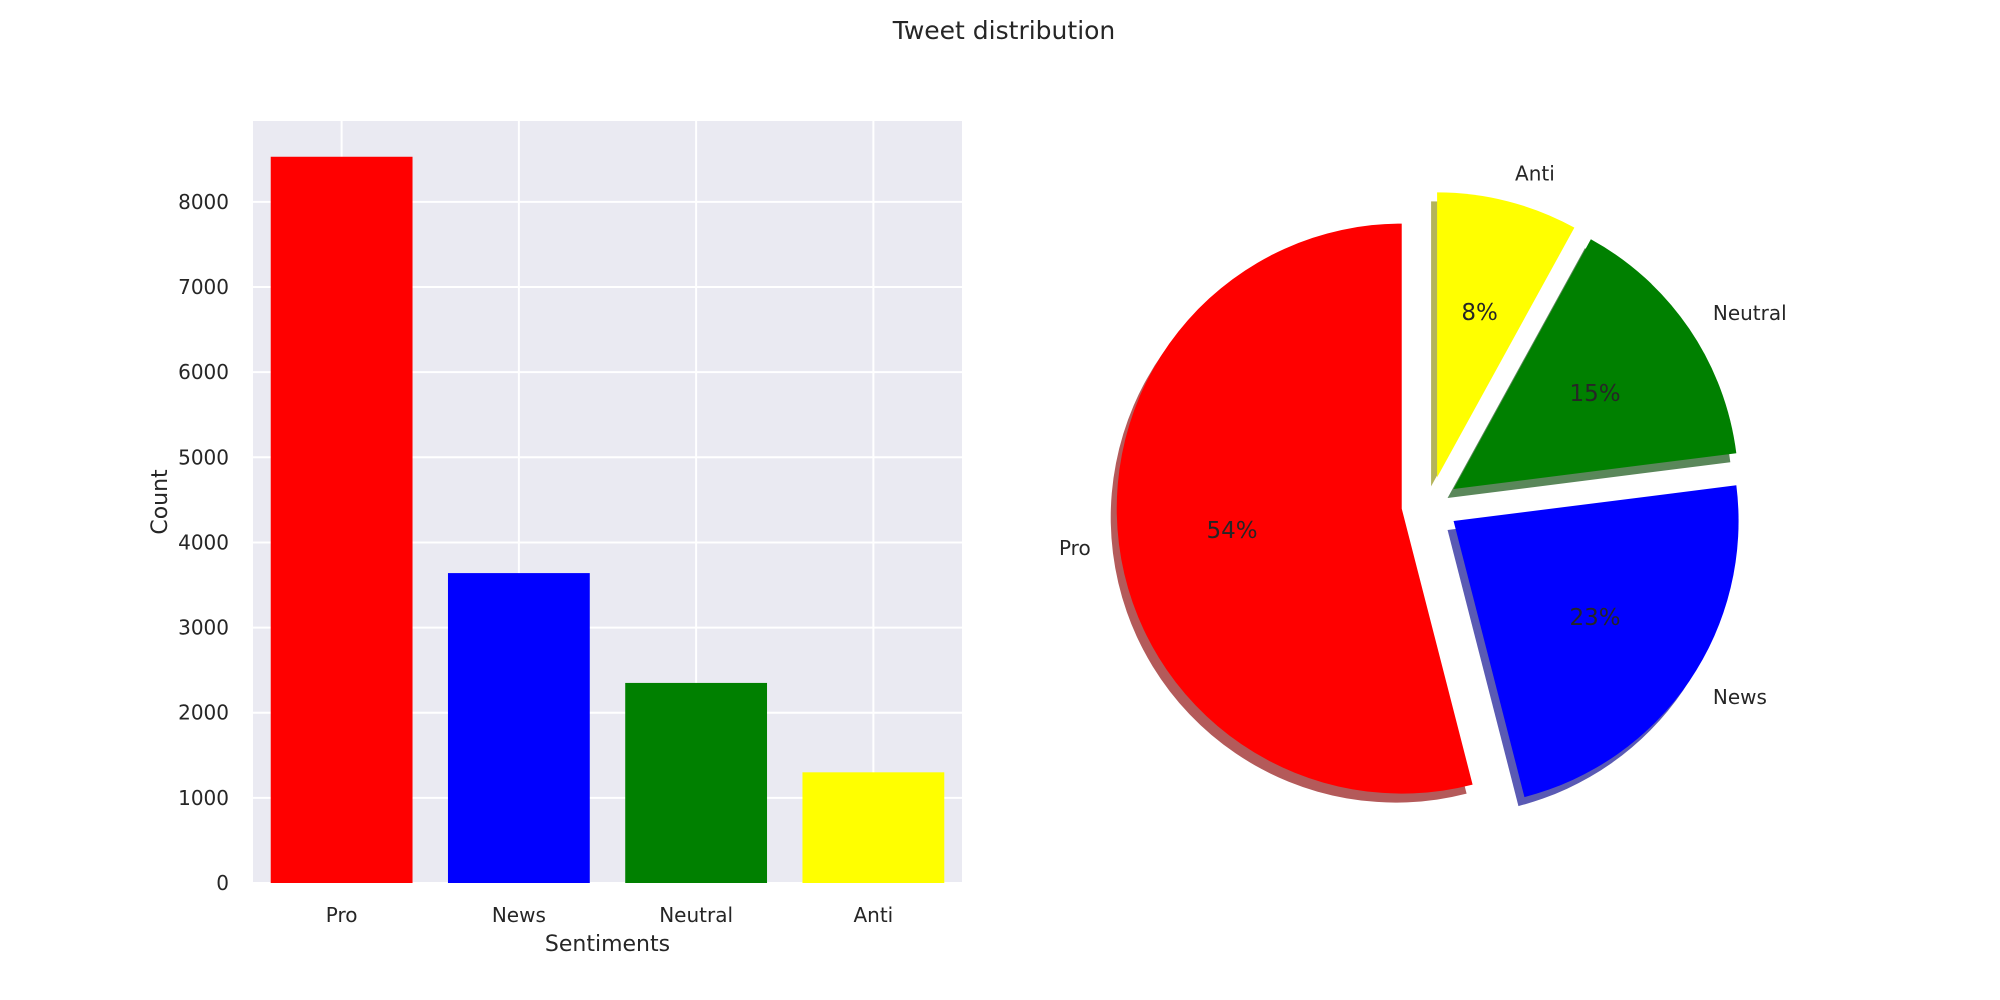 The width and height of the screenshot is (2000, 1000). Describe the element at coordinates (607, 944) in the screenshot. I see `x-axis-label: Sentiments` at that location.